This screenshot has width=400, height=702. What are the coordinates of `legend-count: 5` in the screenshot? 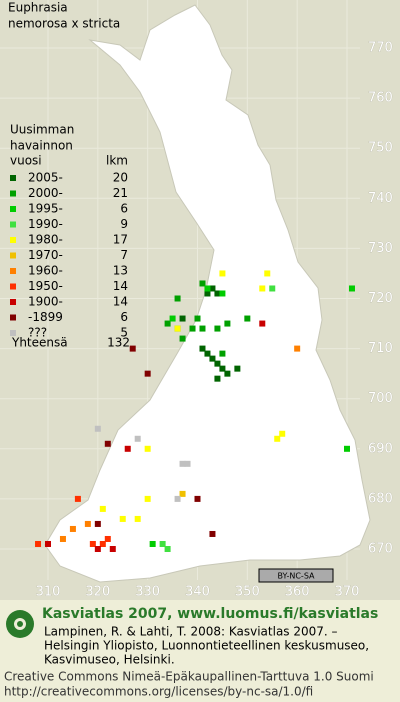 It's located at (124, 333).